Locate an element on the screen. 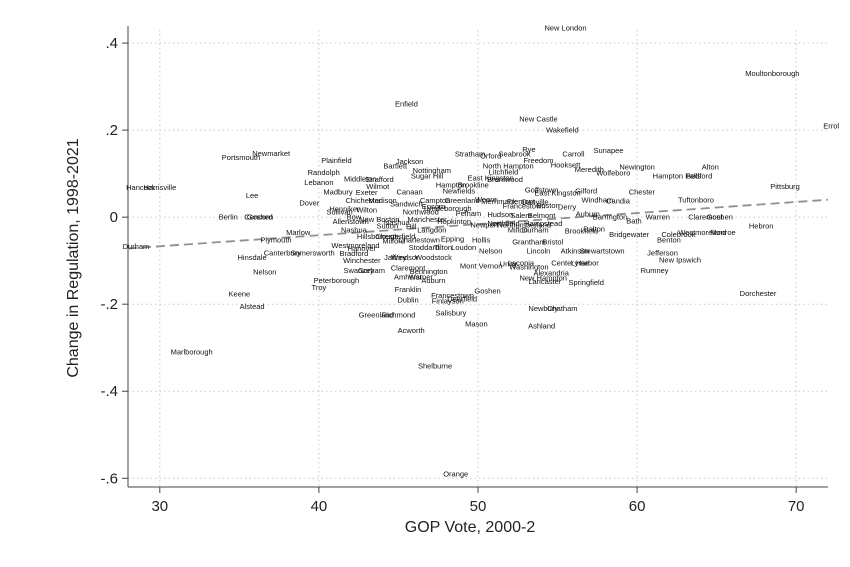 This screenshot has height=567, width=850. point-label: Alton is located at coordinates (710, 167).